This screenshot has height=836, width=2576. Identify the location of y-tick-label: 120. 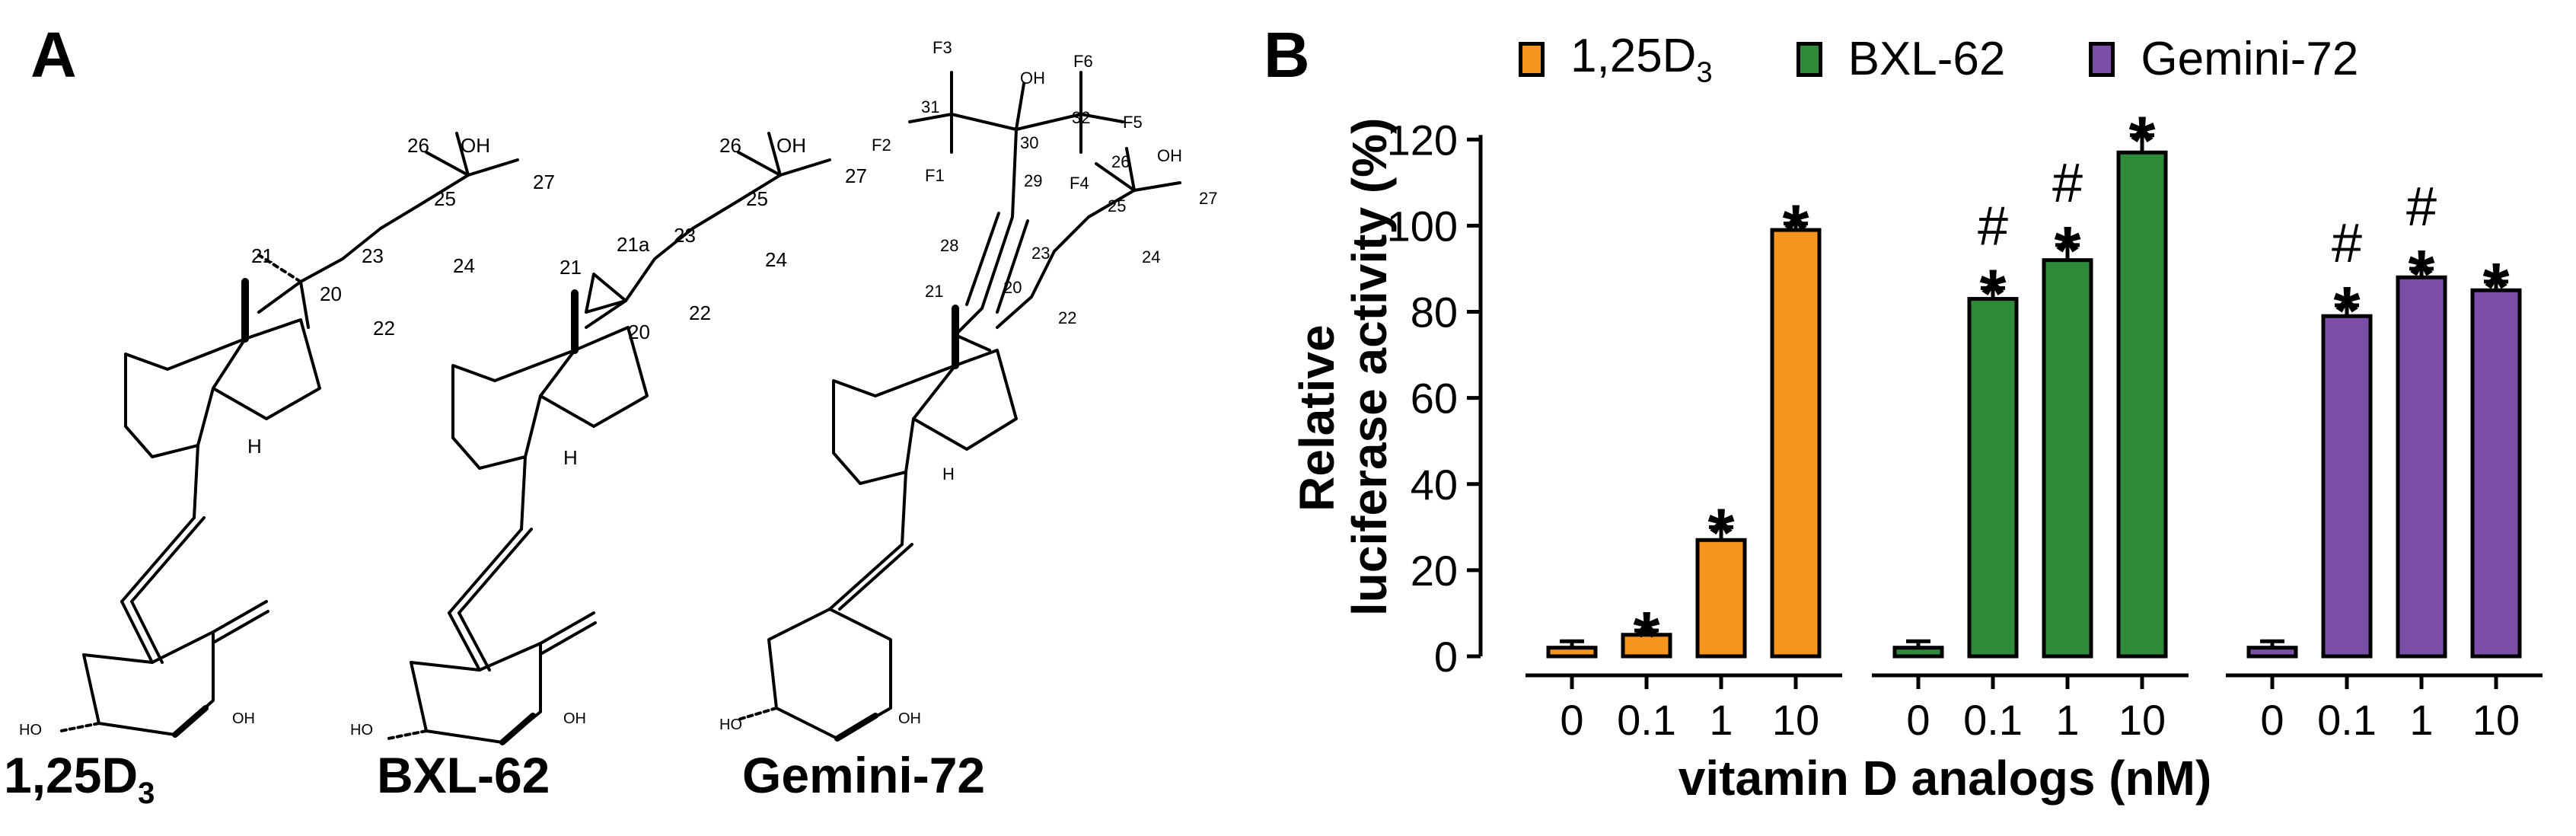
(1423, 140).